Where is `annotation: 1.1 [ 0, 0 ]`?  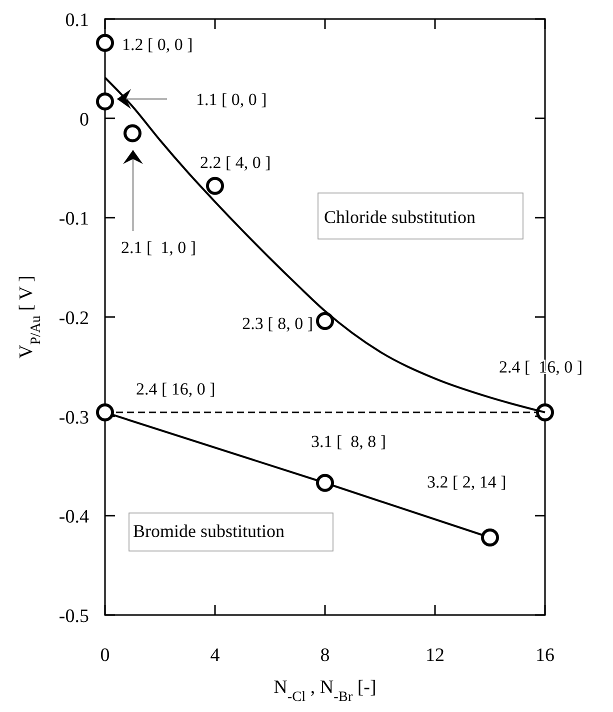
annotation: 1.1 [ 0, 0 ] is located at coordinates (231, 99).